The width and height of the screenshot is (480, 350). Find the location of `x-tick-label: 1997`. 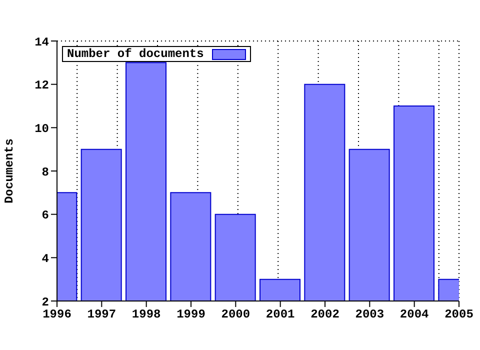

x-tick-label: 1997 is located at coordinates (101, 315).